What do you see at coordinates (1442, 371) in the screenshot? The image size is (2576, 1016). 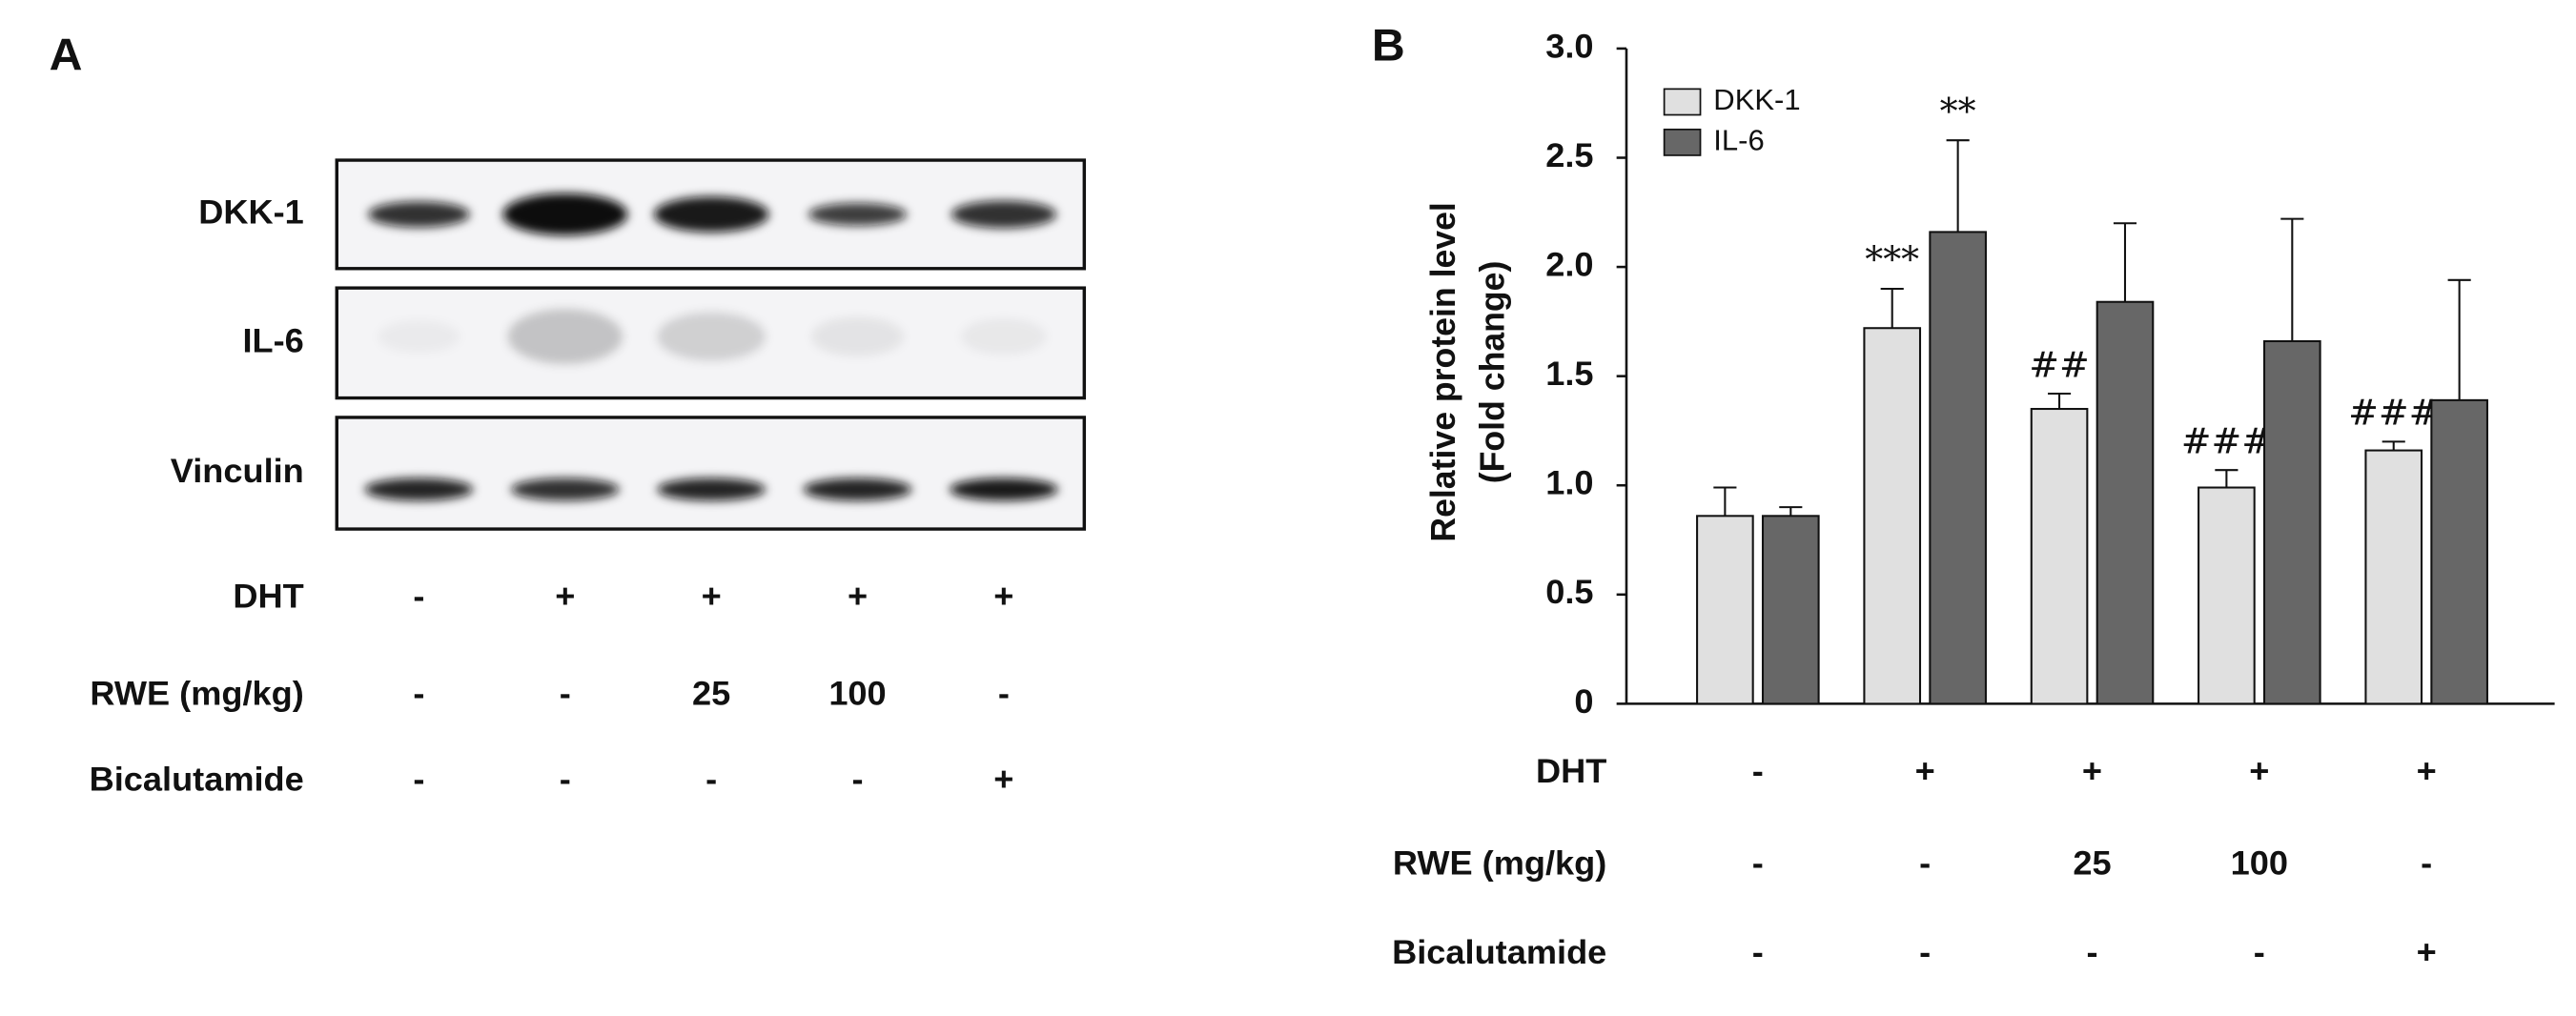 I see `y-axis-label: Relative protein level` at bounding box center [1442, 371].